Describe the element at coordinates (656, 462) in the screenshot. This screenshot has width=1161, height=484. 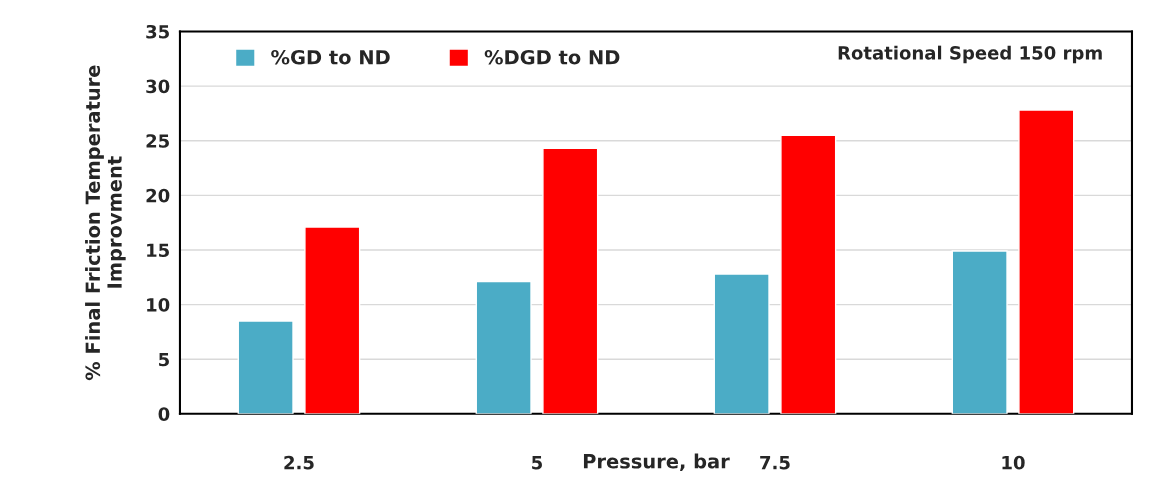
I see `x-axis-title: Pressure, bar` at that location.